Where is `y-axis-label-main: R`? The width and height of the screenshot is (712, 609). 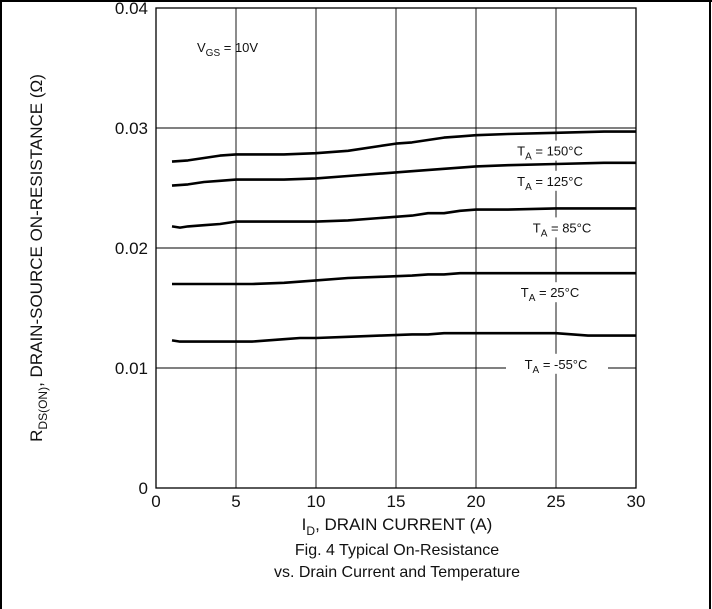 y-axis-label-main: R is located at coordinates (36, 436).